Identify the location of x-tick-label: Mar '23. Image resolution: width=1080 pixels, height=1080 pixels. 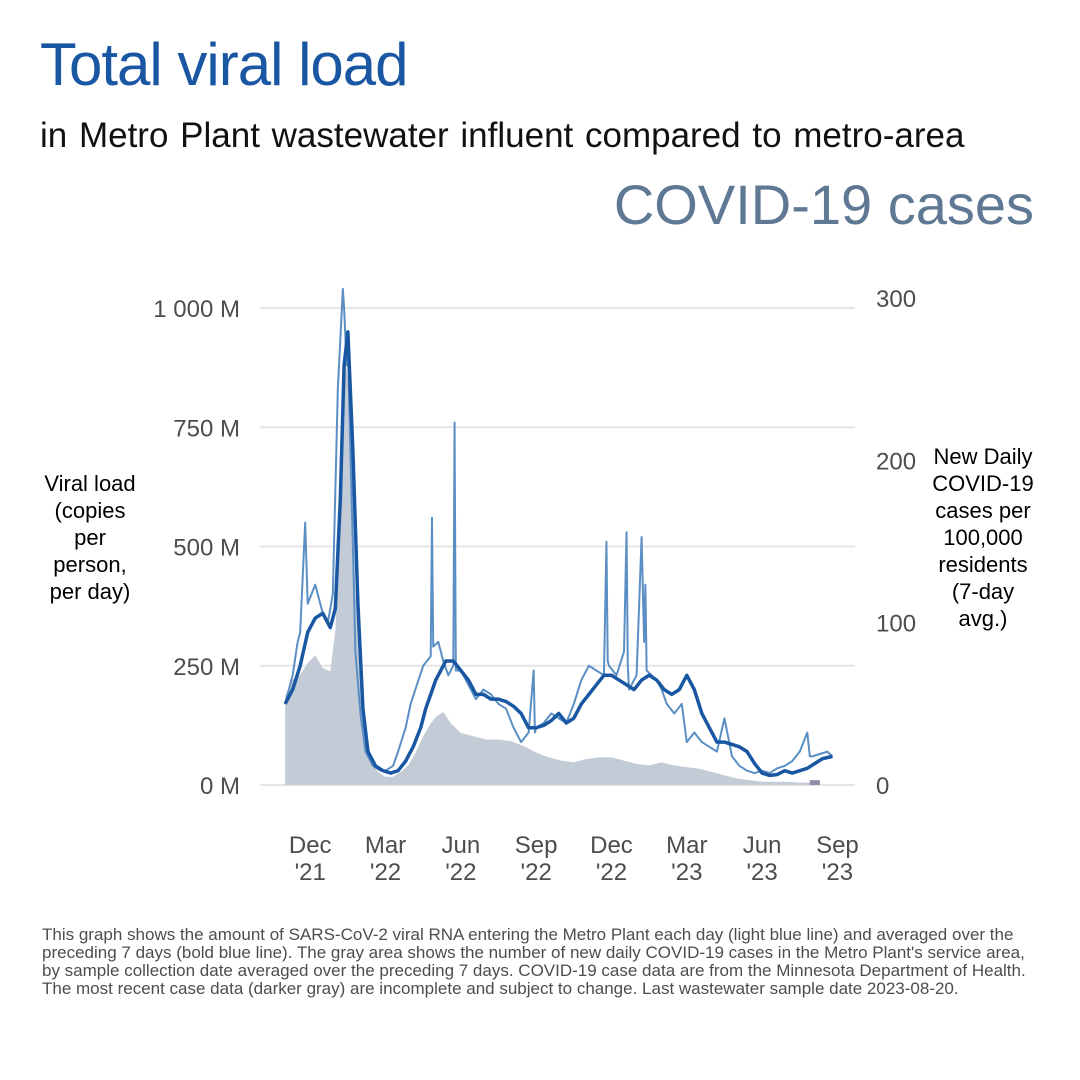
(686, 859).